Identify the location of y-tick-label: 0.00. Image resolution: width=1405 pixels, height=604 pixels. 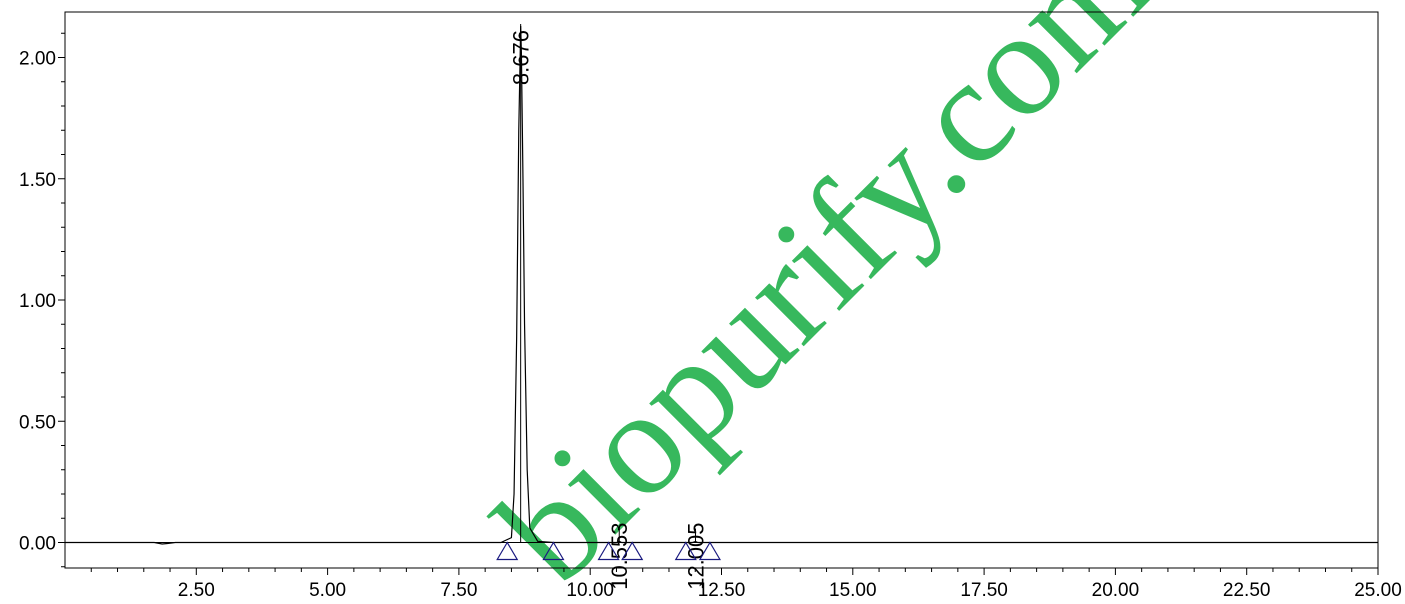
(37, 544).